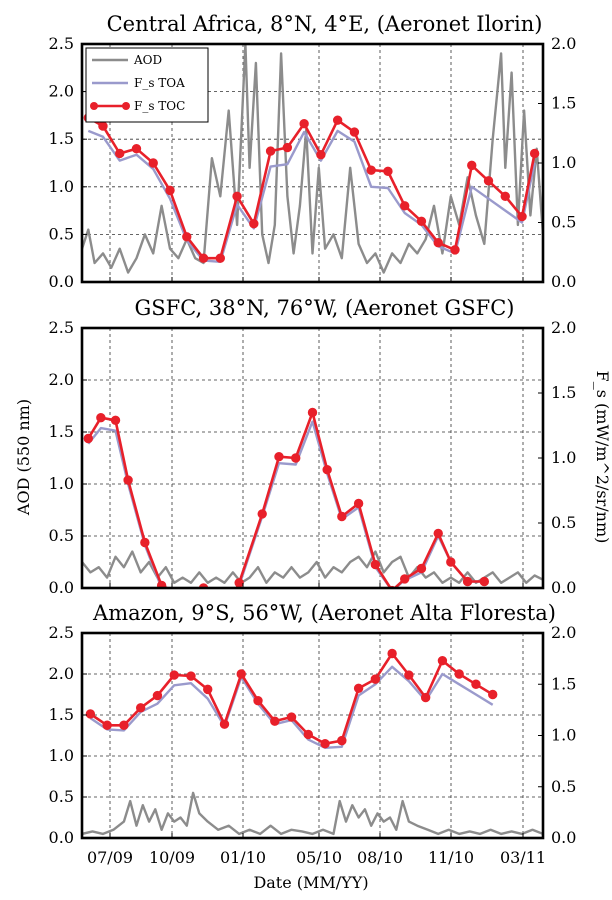 The width and height of the screenshot is (612, 900). What do you see at coordinates (23, 457) in the screenshot?
I see `left-axis-label: AOD (550 nm)` at bounding box center [23, 457].